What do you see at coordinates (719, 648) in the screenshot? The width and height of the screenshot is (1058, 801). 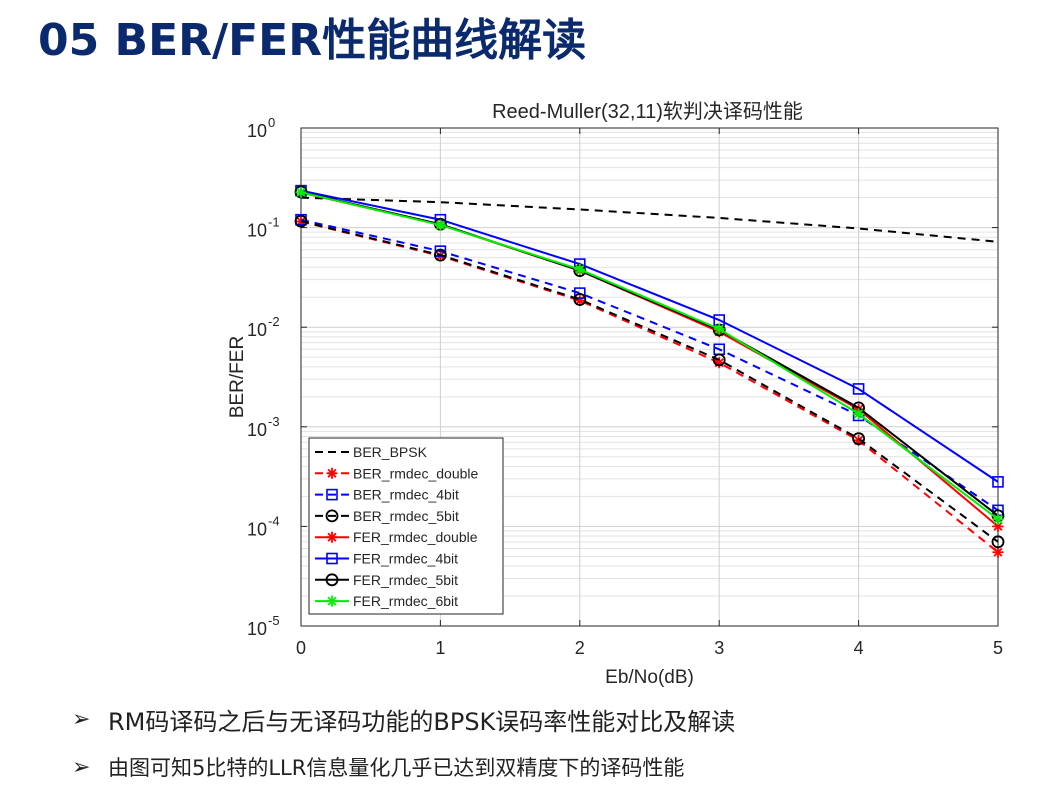 I see `x-tick-label: 3` at bounding box center [719, 648].